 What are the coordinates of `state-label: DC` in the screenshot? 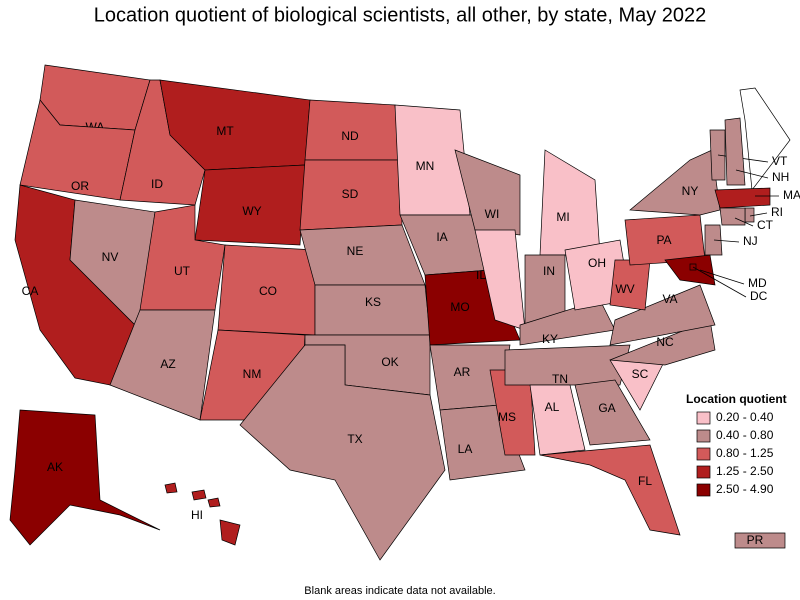 It's located at (759, 296).